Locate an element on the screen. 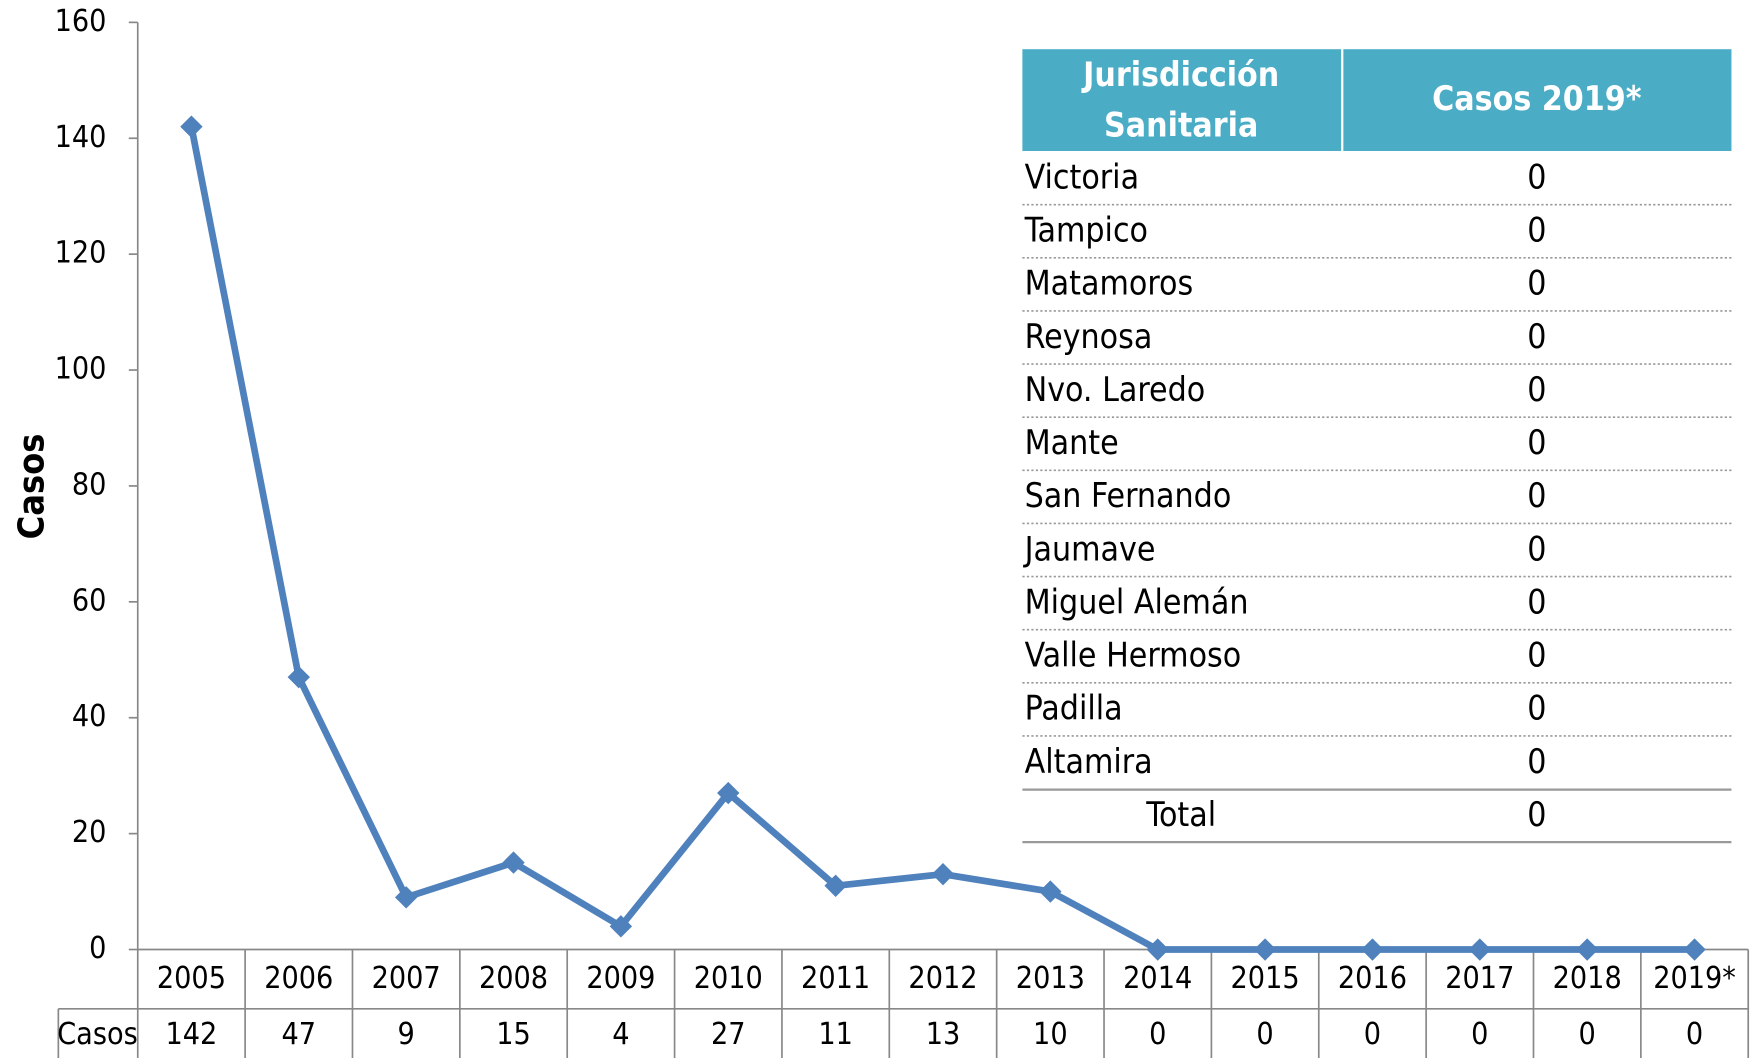 The image size is (1754, 1058). table-cell: Padilla is located at coordinates (1074, 708).